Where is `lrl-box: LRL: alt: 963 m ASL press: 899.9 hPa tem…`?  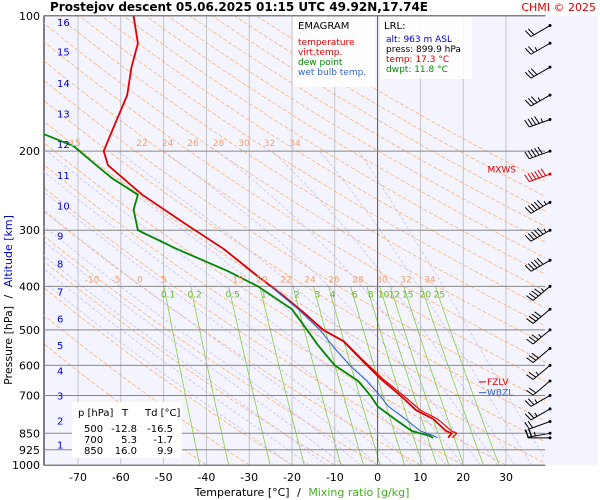
lrl-box: LRL: alt: 963 m ASL press: 899.9 hPa tem… is located at coordinates (426, 48).